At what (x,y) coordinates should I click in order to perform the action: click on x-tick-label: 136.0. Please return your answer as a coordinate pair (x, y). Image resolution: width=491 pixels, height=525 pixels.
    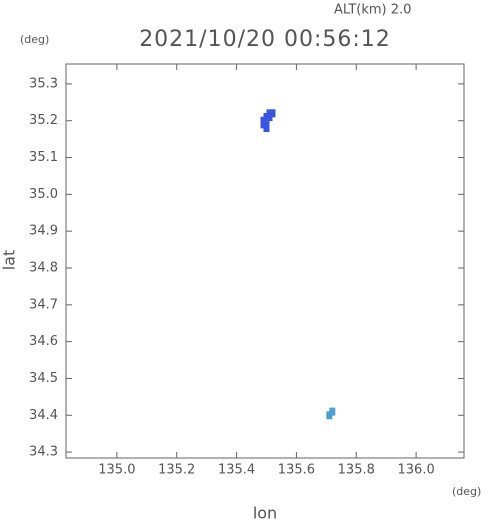
    Looking at the image, I should click on (416, 470).